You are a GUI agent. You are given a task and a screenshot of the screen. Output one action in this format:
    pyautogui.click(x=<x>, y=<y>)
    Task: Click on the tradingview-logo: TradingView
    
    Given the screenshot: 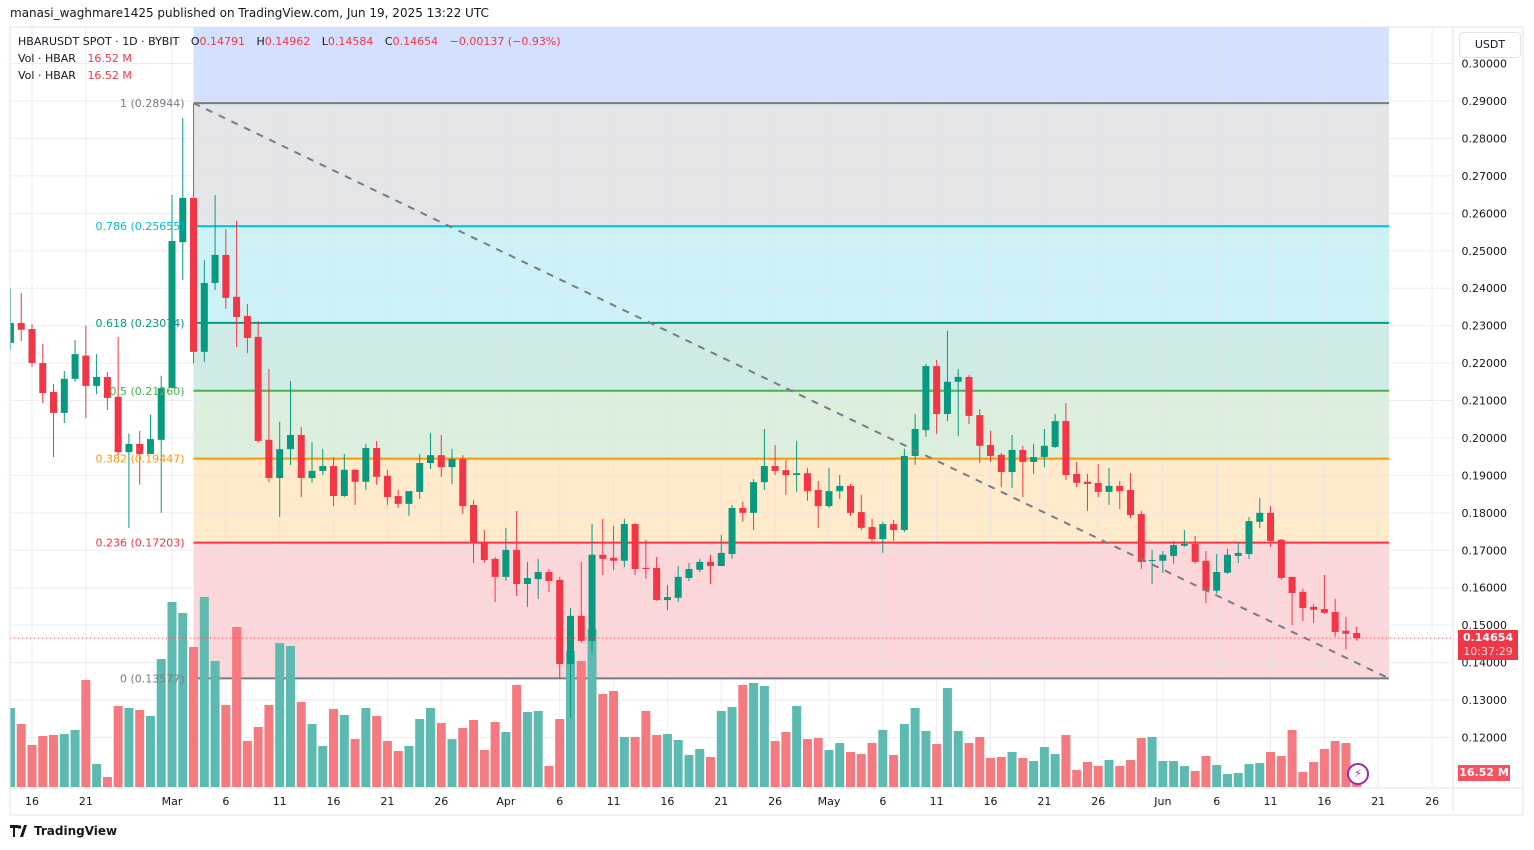 What is the action you would take?
    pyautogui.click(x=63, y=831)
    